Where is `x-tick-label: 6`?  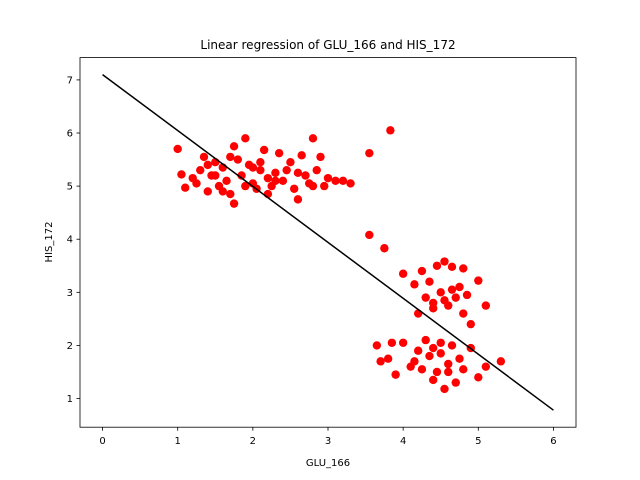 x-tick-label: 6 is located at coordinates (553, 441).